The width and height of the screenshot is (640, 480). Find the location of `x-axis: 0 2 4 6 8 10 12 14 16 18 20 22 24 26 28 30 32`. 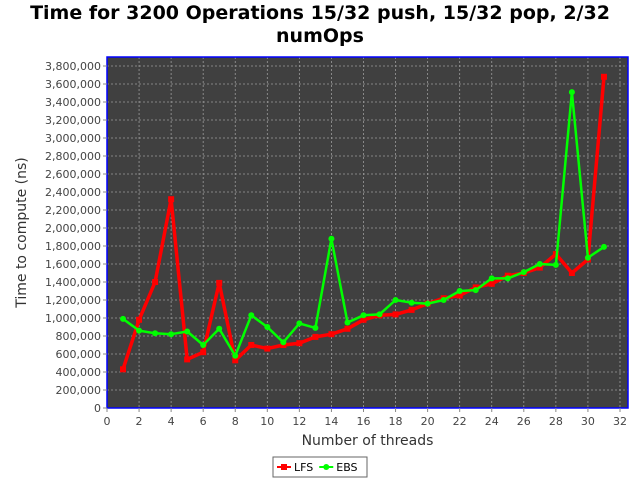

x-axis: 0 2 4 6 8 10 12 14 16 18 20 22 24 26 28 30 32 is located at coordinates (365, 418).